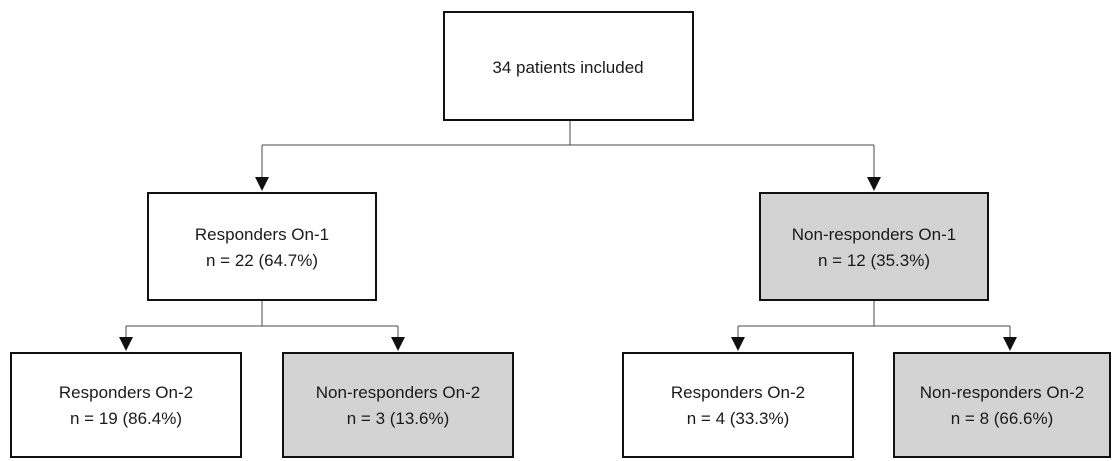  I want to click on connectors-root, so click(568, 155).